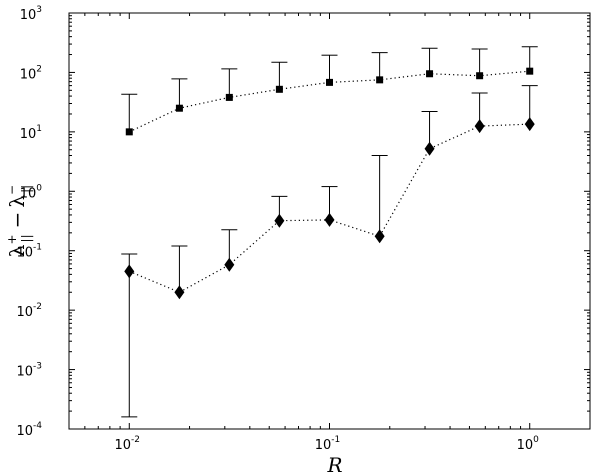 The image size is (600, 476). I want to click on svg-text: λ+||−λ−||, so click(19, 221).